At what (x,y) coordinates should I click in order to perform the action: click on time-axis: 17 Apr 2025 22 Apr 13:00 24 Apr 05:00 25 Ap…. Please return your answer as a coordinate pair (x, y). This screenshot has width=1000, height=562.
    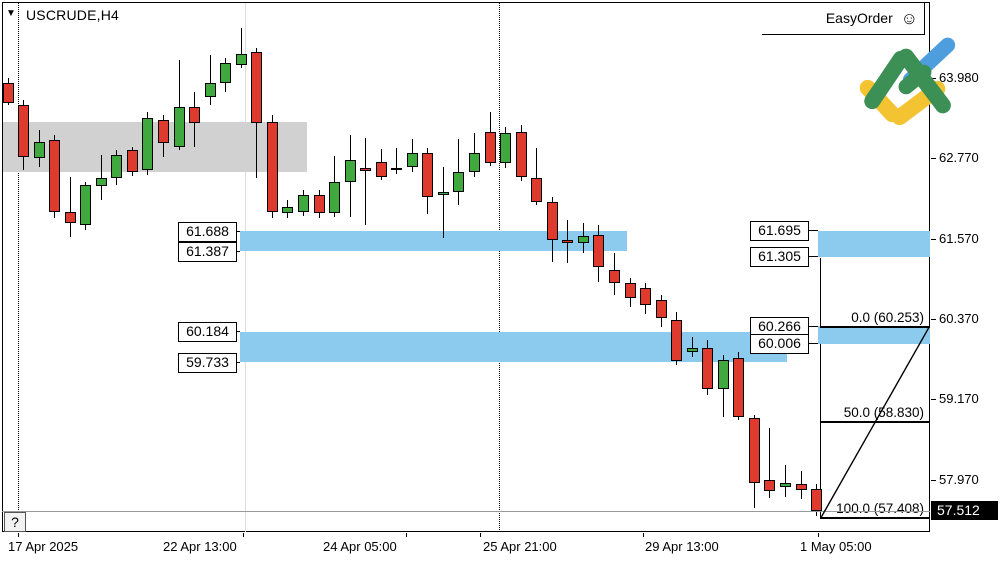
    Looking at the image, I should click on (500, 547).